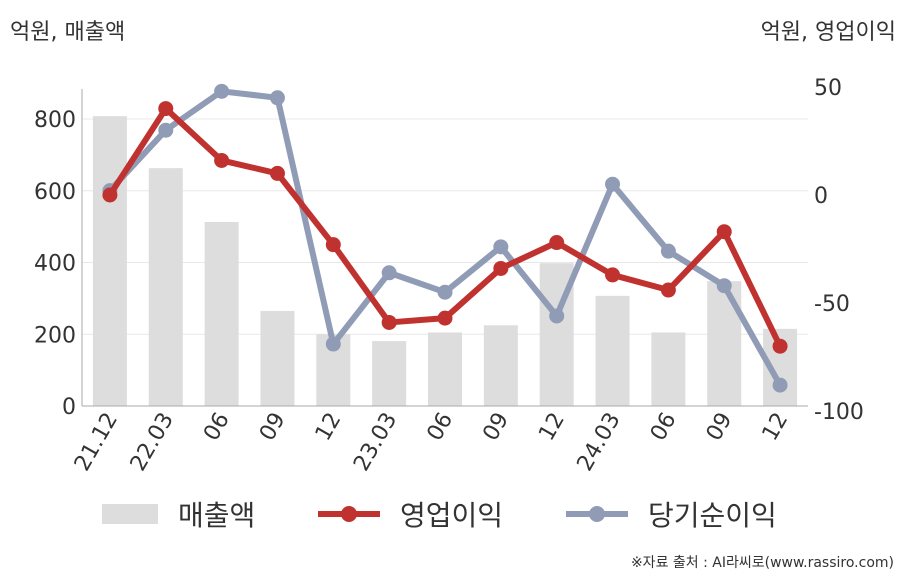 Image resolution: width=908 pixels, height=580 pixels. Describe the element at coordinates (828, 88) in the screenshot. I see `right-tick-label: 50` at that location.